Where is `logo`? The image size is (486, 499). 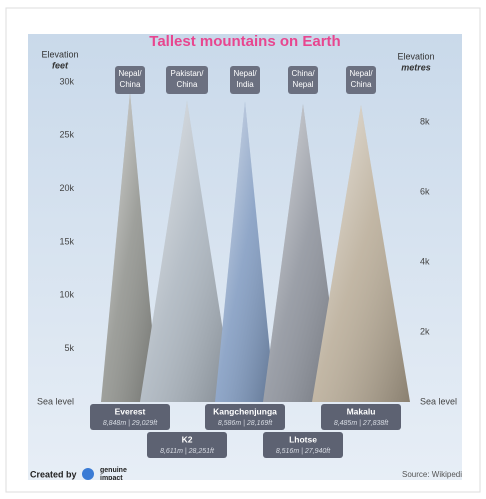 logo is located at coordinates (88, 474).